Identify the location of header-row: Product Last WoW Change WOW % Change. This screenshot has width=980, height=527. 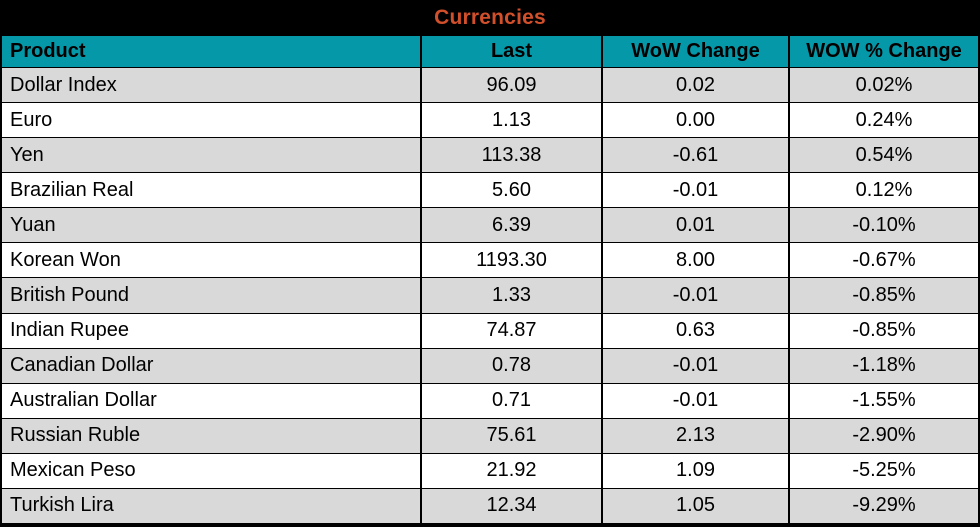
(490, 52).